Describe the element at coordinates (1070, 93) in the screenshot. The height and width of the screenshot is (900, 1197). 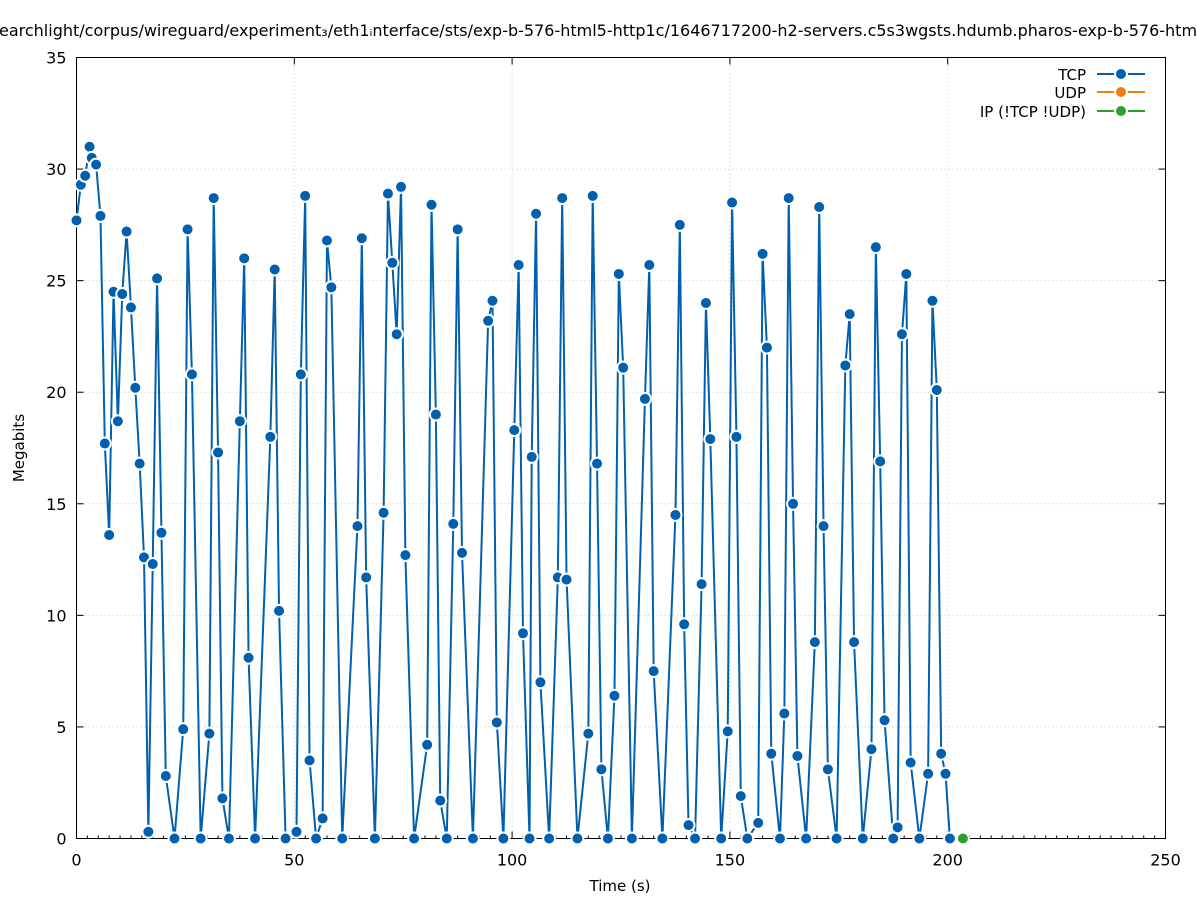
I see `legend-label-udp: UDP` at that location.